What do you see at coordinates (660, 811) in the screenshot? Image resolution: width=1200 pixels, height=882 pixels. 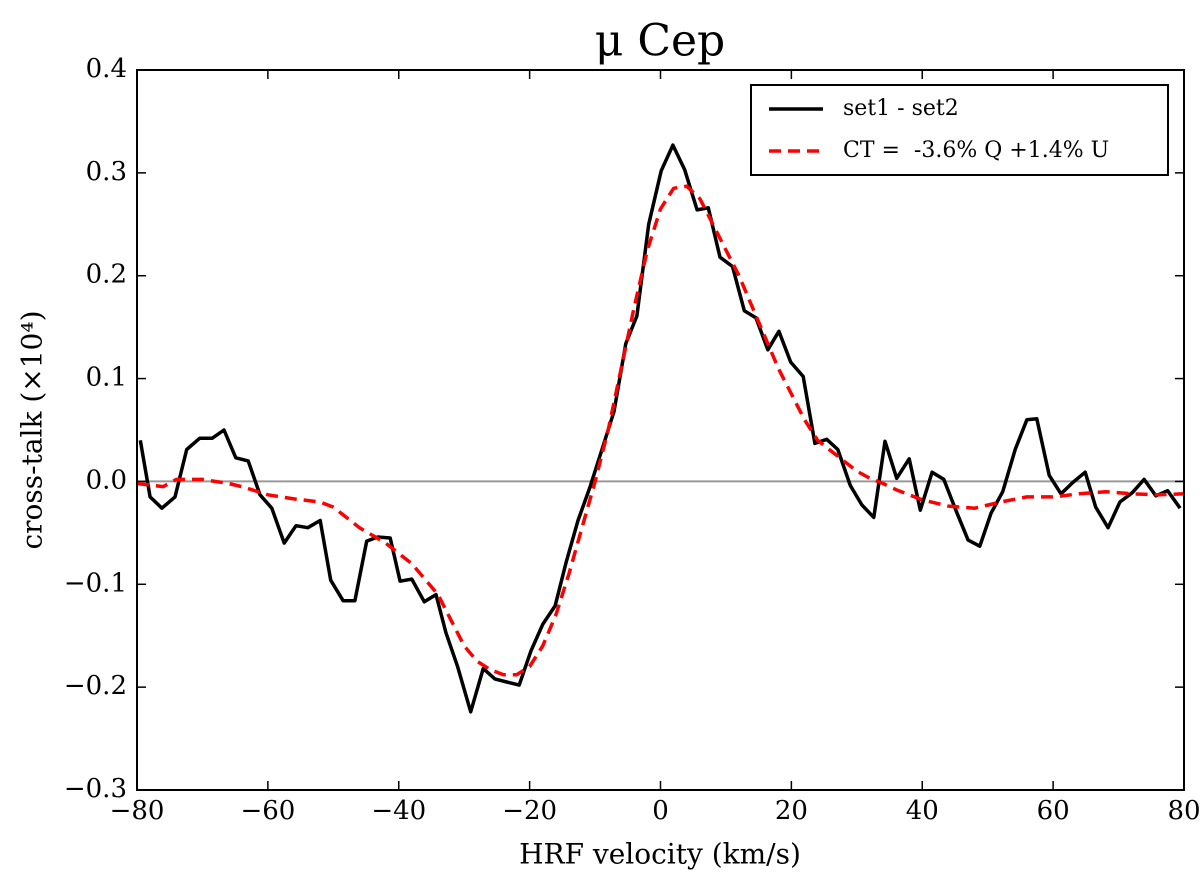 I see `x-tick-label: 0` at bounding box center [660, 811].